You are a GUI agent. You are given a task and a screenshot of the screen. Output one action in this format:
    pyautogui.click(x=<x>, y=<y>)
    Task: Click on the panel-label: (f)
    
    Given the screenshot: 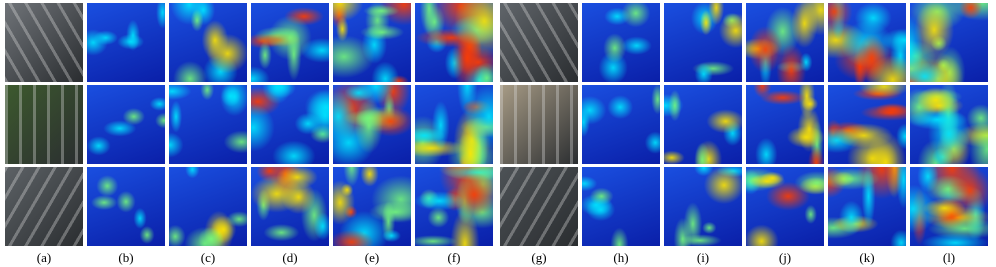 What is the action you would take?
    pyautogui.click(x=454, y=257)
    